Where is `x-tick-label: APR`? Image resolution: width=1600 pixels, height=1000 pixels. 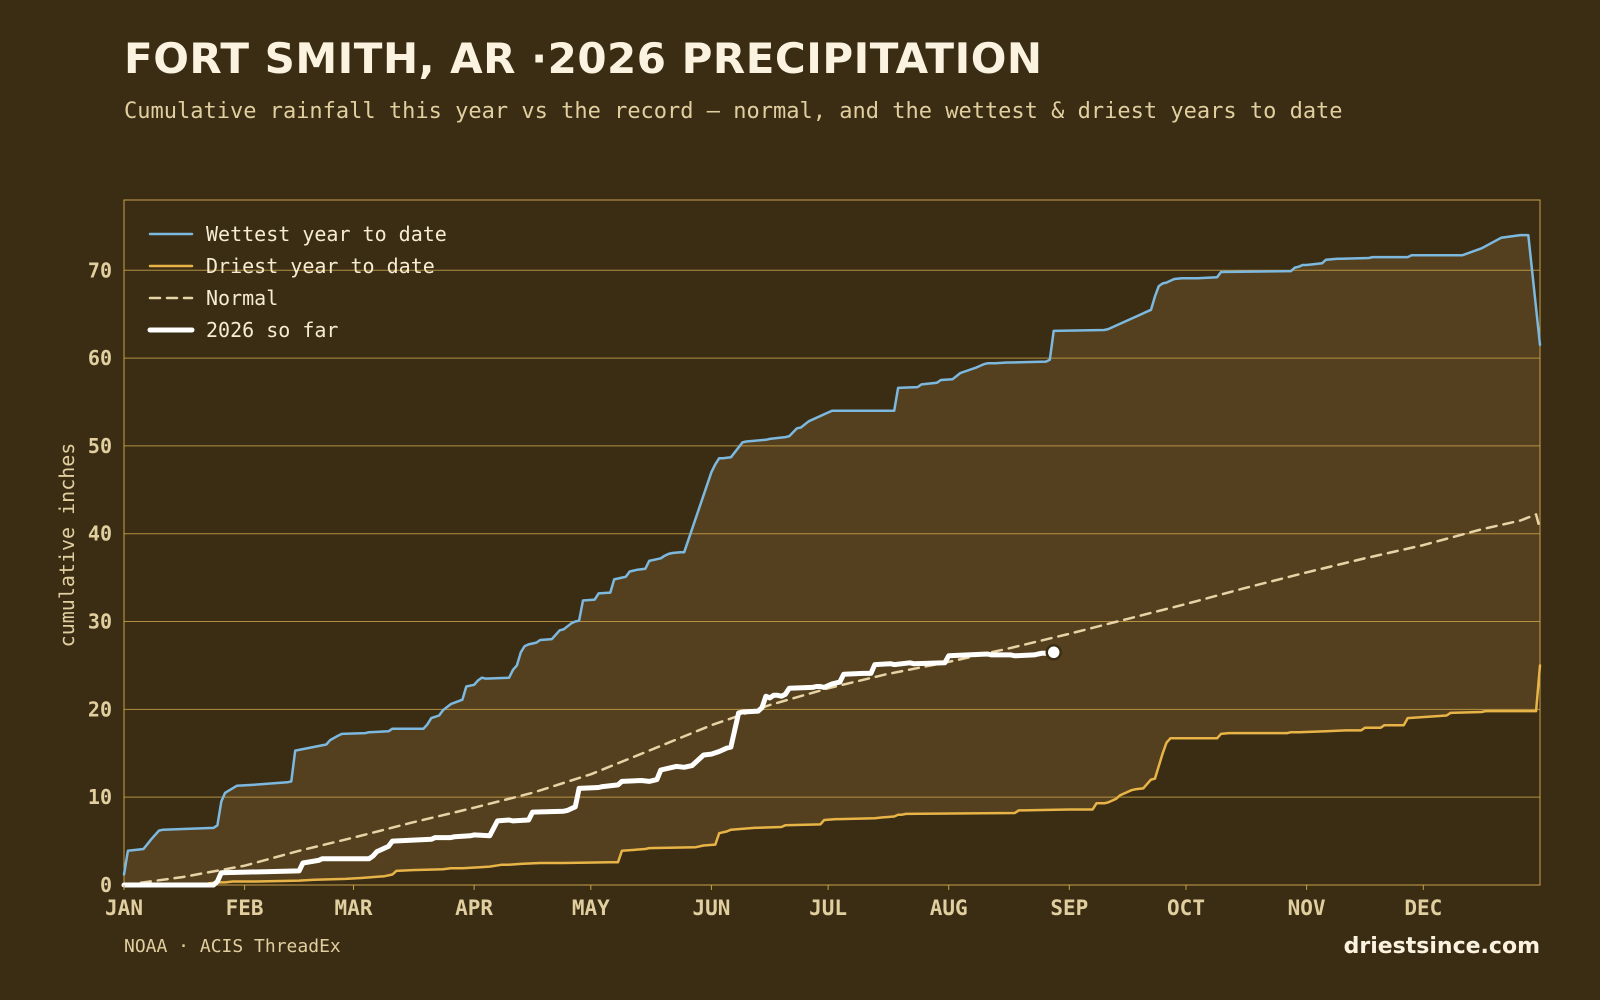
x-tick-label: APR is located at coordinates (474, 908).